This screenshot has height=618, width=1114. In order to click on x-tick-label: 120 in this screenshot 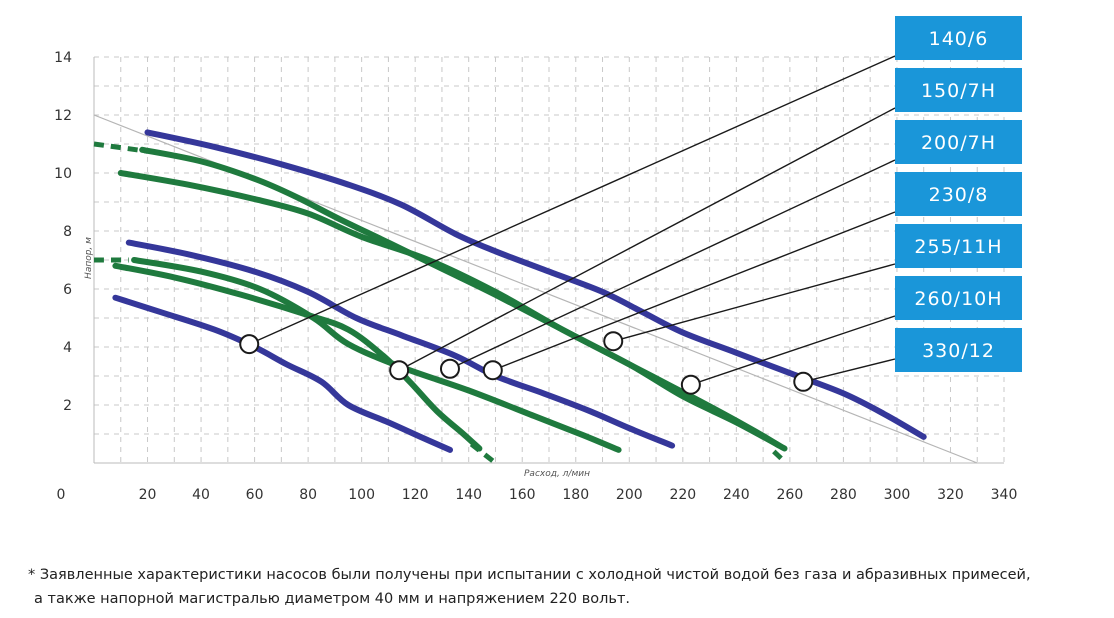, I will do `click(415, 495)`.